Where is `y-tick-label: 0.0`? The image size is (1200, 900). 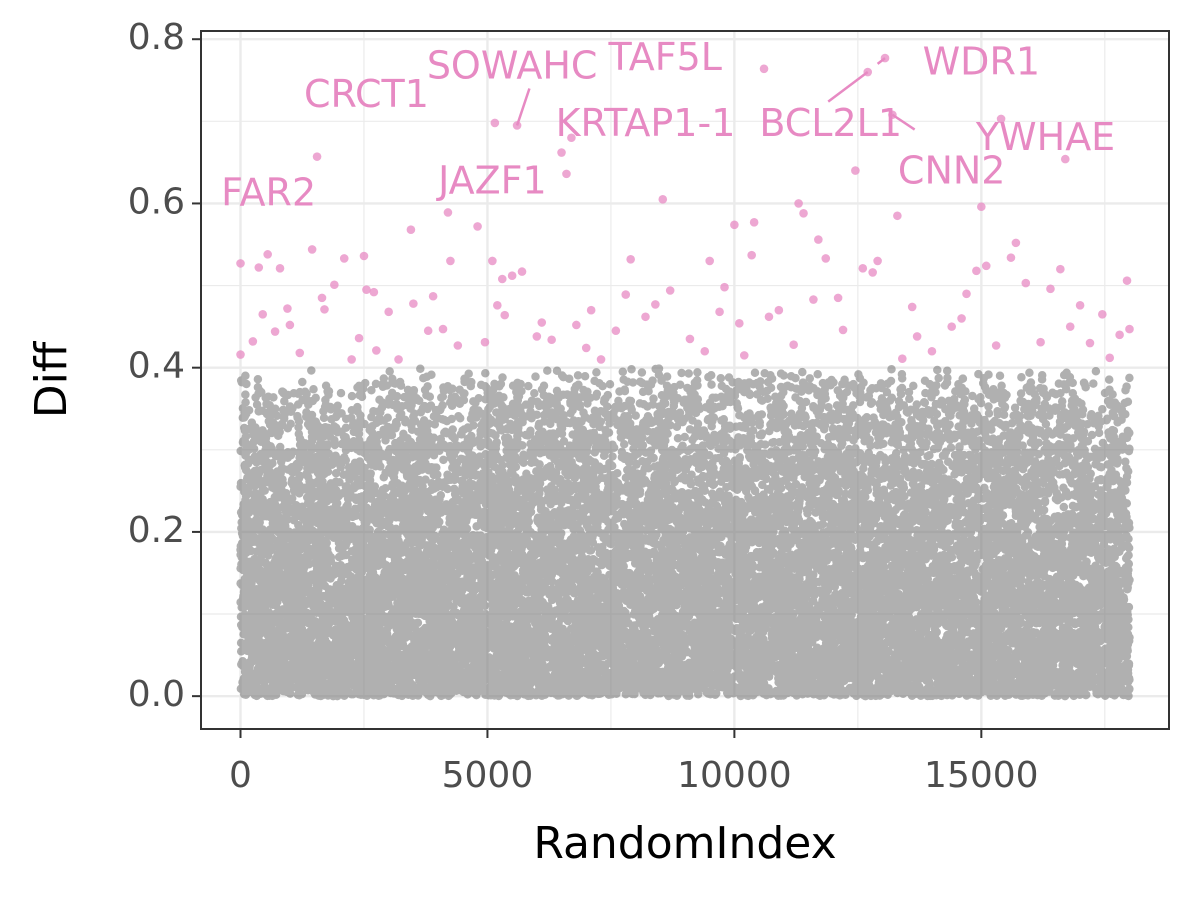 y-tick-label: 0.0 is located at coordinates (156, 694).